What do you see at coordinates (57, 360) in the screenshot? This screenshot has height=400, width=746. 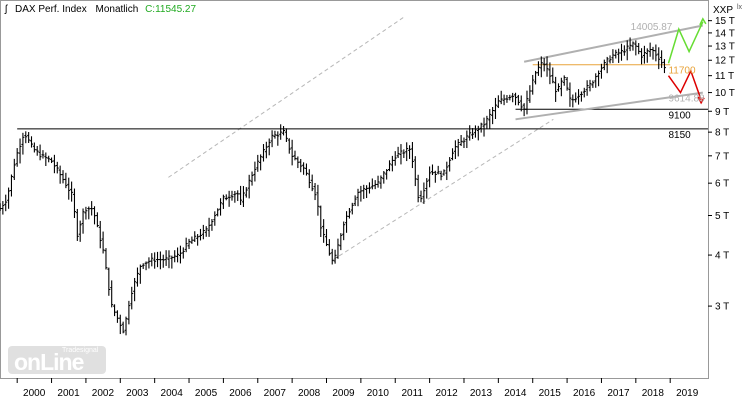 I see `logo-box` at bounding box center [57, 360].